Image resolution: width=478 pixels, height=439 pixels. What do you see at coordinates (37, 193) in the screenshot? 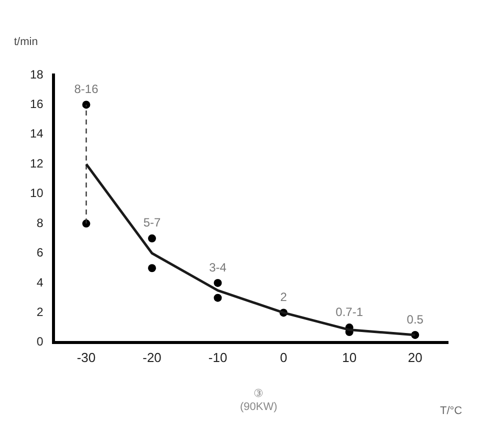
I see `y-tick-label: 10` at bounding box center [37, 193].